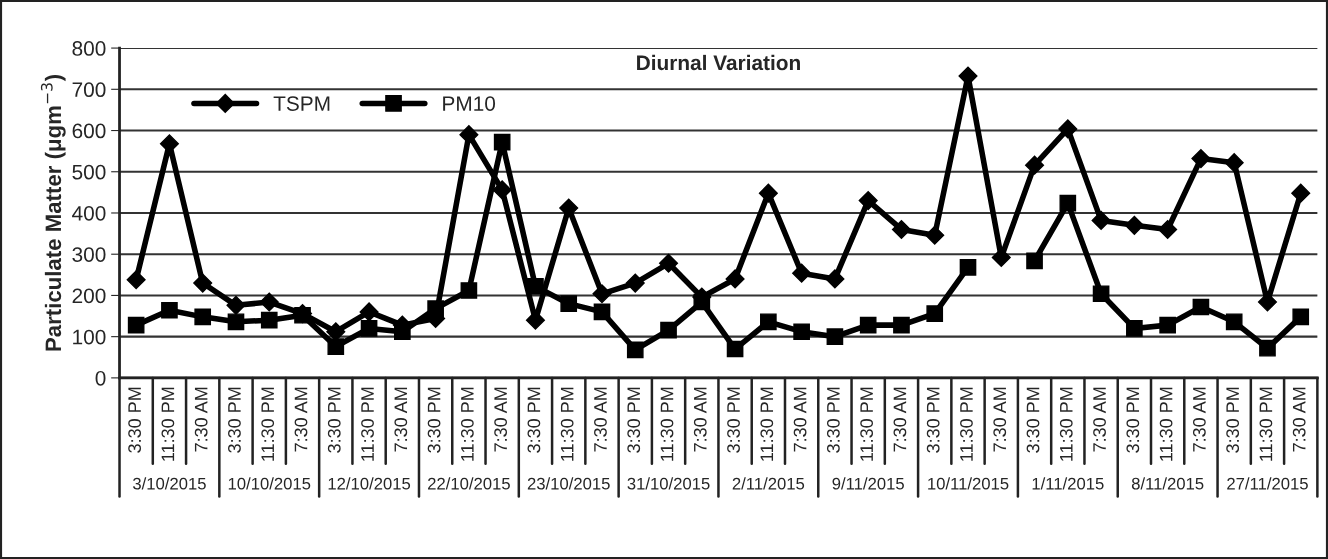 The height and width of the screenshot is (559, 1328). Describe the element at coordinates (469, 103) in the screenshot. I see `legend-label: PM10` at that location.